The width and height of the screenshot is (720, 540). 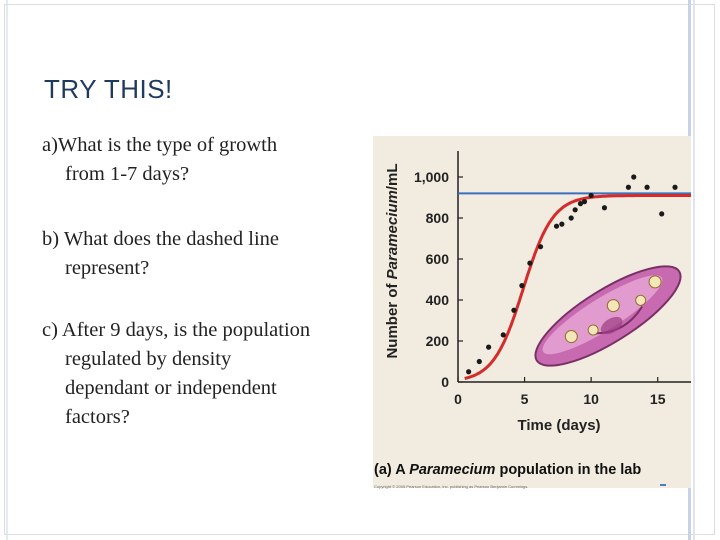 I want to click on question-a-line1: a)What is the type of growth, so click(x=160, y=145).